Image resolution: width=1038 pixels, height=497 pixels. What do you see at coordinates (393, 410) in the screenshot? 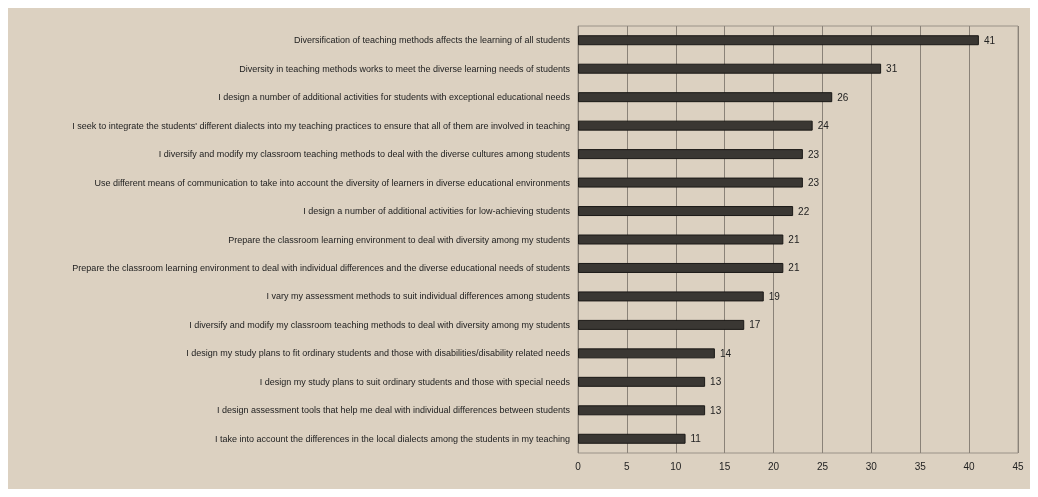
I see `y-tick-label: I design assessment tools that help me deal with individual differences between students` at bounding box center [393, 410].